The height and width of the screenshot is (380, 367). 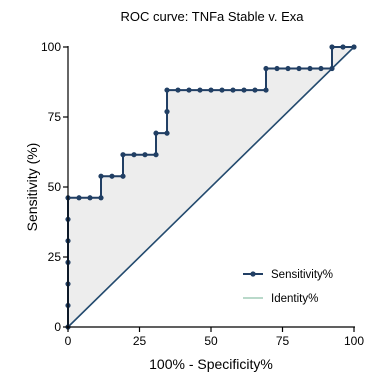 I want to click on x-tick-label: 25, so click(x=140, y=341).